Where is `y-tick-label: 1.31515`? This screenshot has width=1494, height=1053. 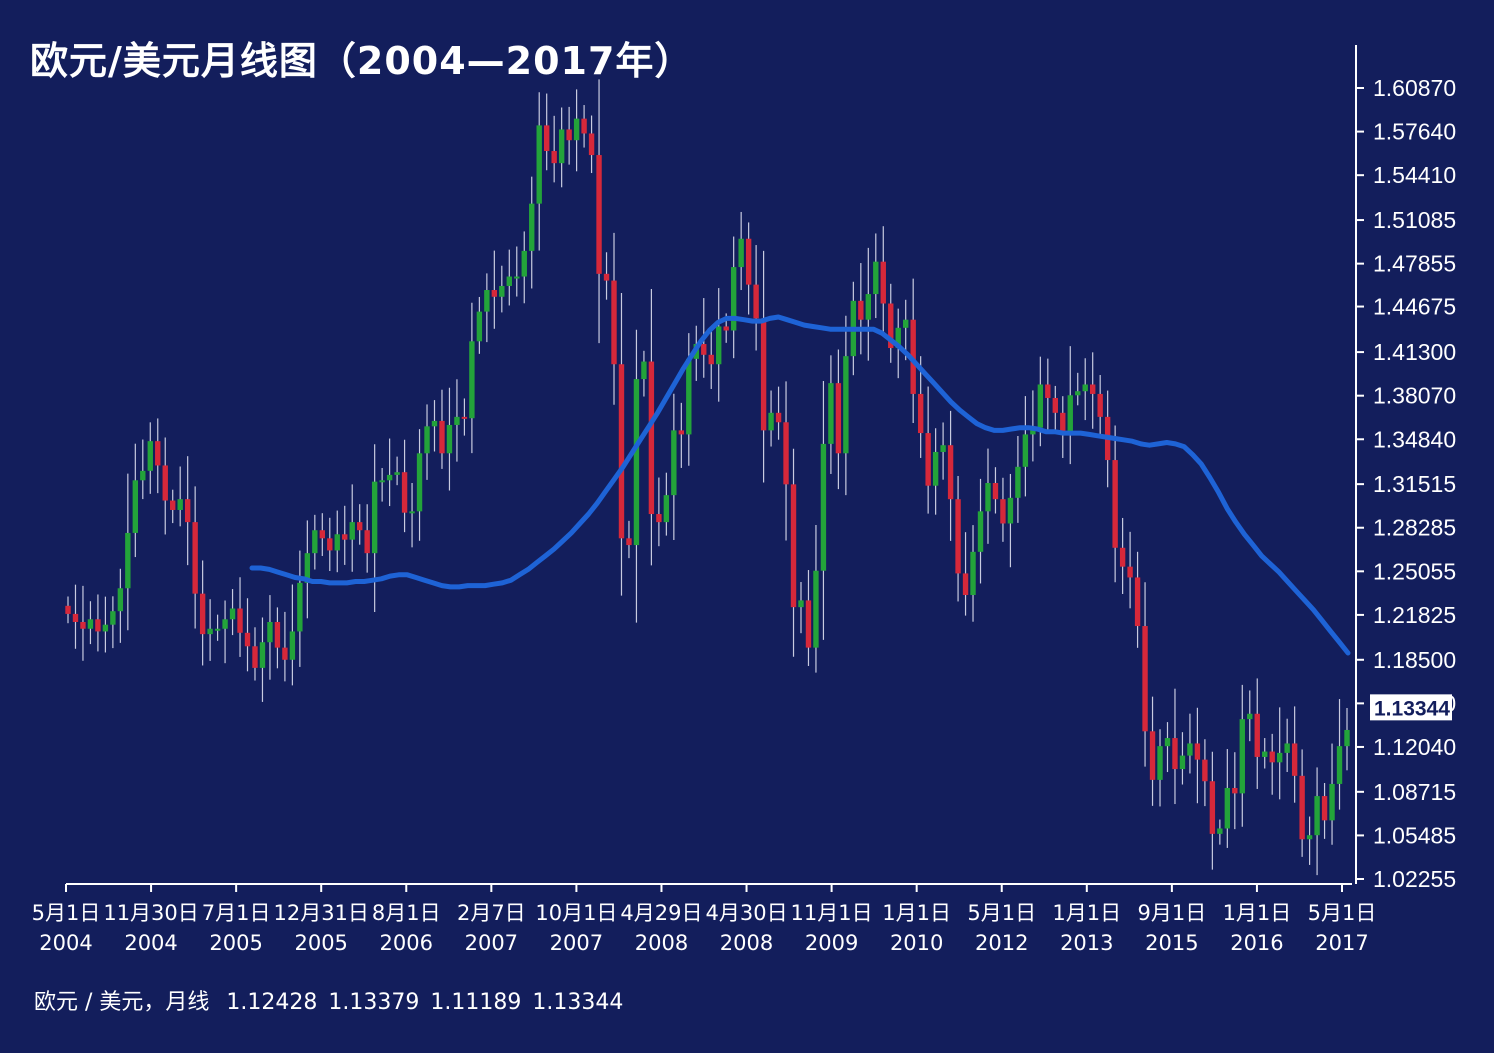
y-tick-label: 1.31515 is located at coordinates (1414, 484).